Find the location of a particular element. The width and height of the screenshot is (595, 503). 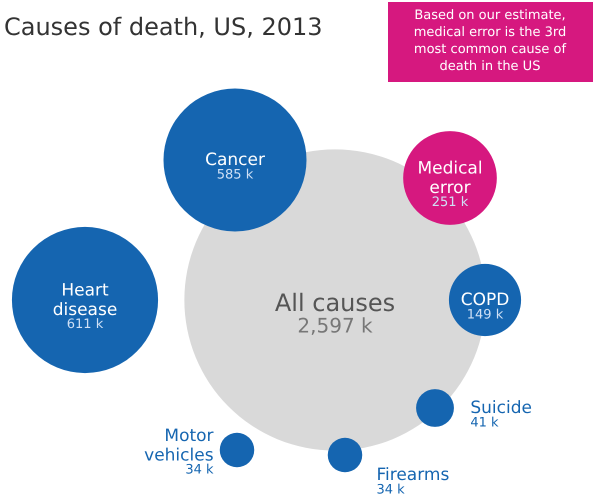

category-label: COPD is located at coordinates (485, 300).